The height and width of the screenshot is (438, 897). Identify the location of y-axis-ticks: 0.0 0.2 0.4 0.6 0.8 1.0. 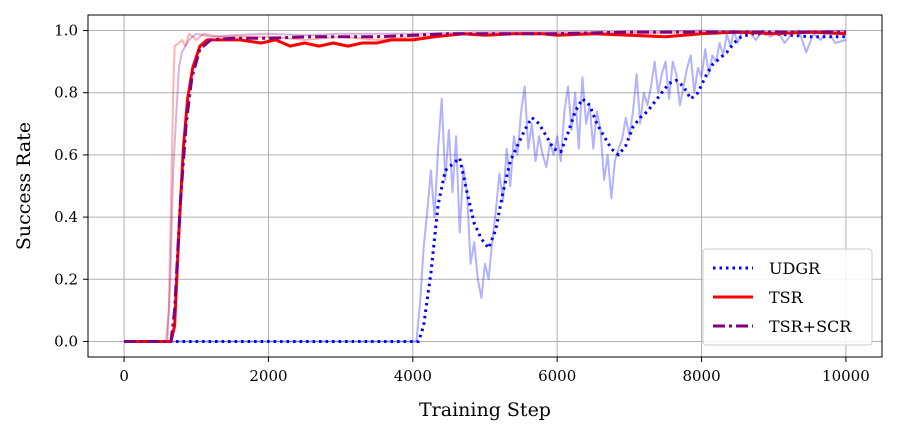
(71, 186).